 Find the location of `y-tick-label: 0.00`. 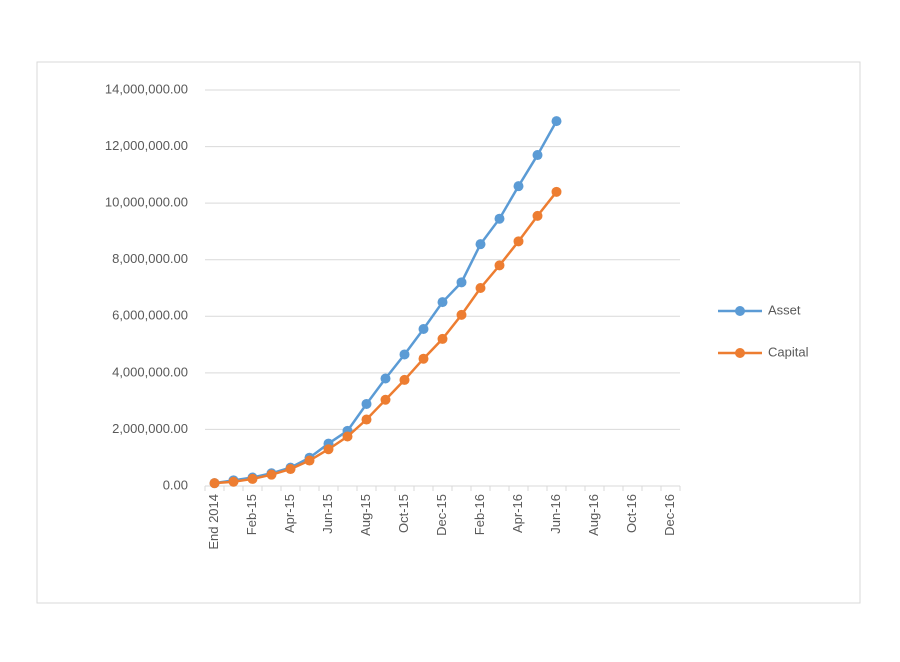

y-tick-label: 0.00 is located at coordinates (175, 484).